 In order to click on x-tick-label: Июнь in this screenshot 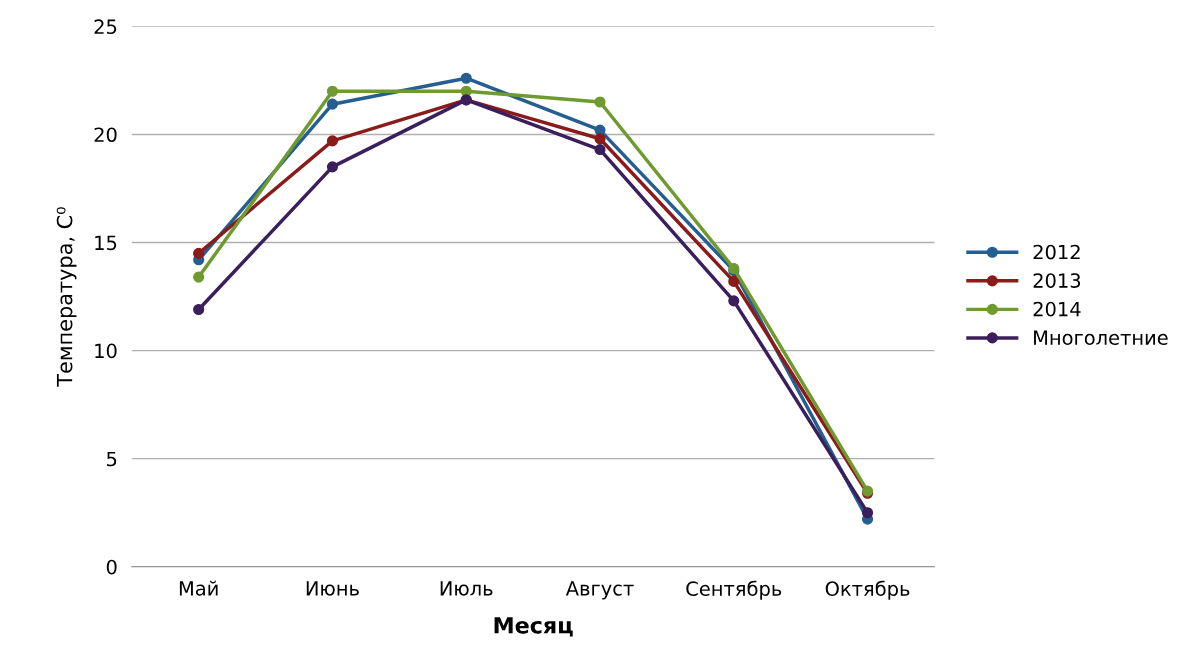, I will do `click(332, 588)`.